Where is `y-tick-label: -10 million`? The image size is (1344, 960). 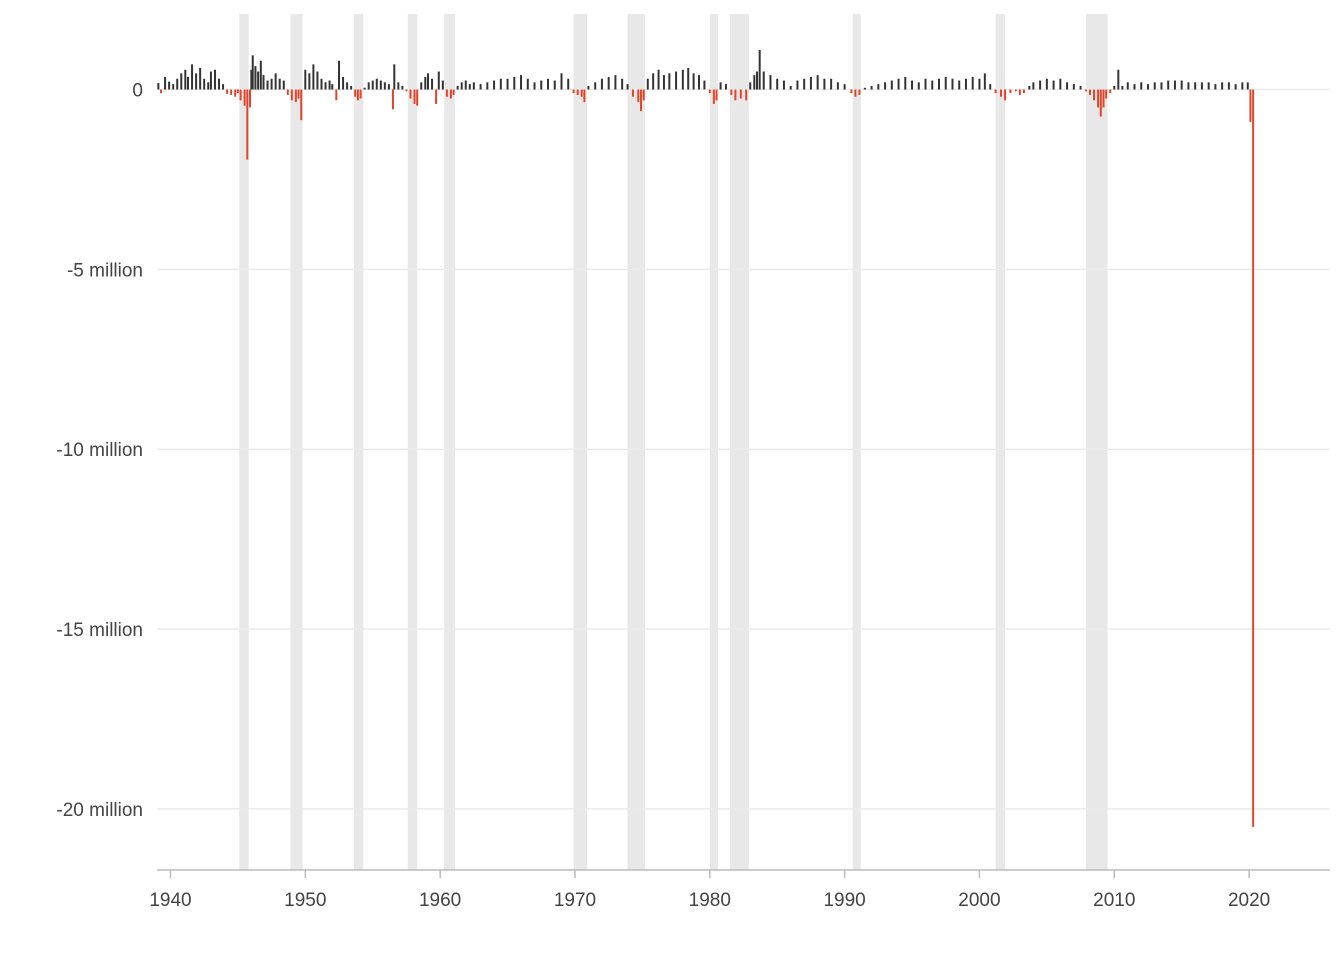
y-tick-label: -10 million is located at coordinates (99, 450).